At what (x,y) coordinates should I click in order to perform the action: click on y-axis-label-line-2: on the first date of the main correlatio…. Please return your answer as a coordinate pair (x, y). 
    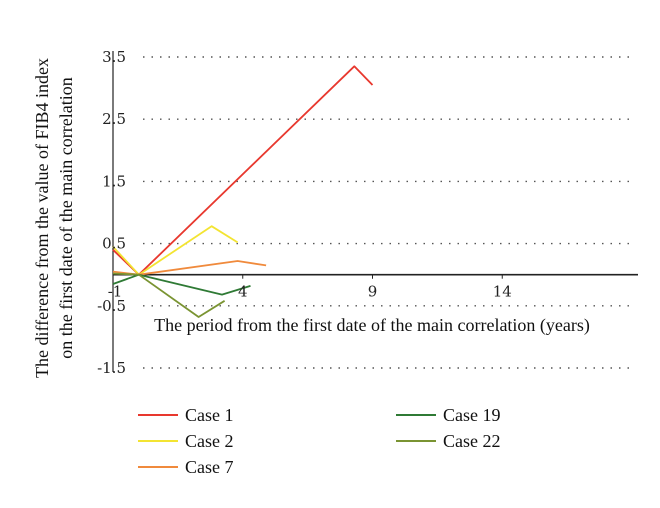
    Looking at the image, I should click on (66, 217).